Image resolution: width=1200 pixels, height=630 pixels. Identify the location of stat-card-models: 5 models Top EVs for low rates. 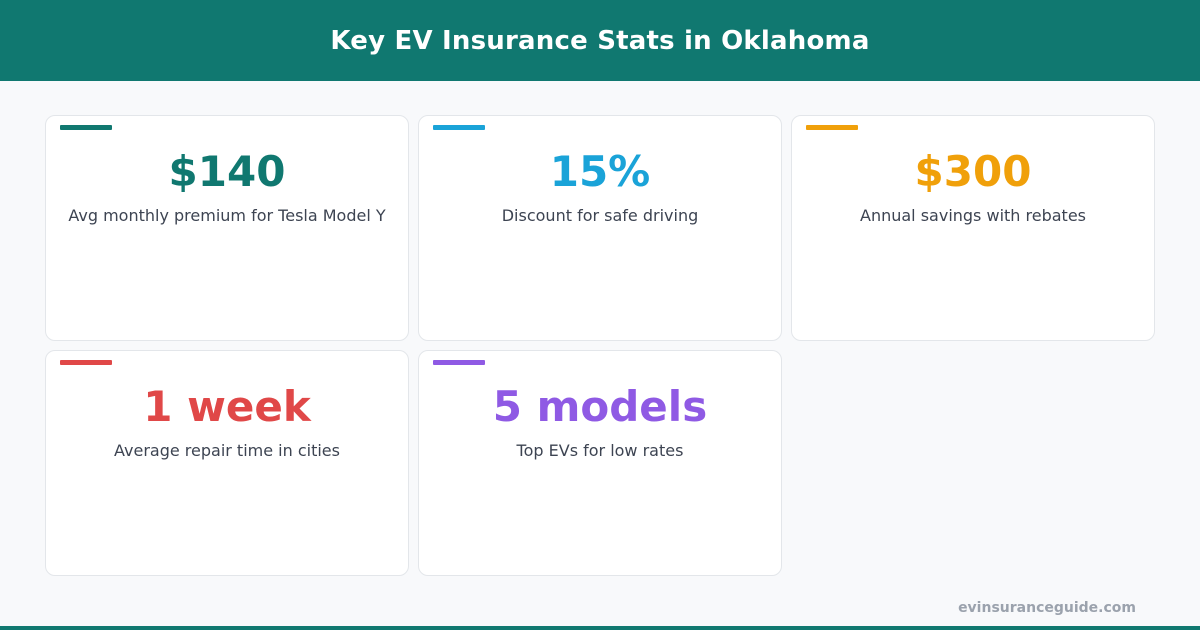
(600, 463).